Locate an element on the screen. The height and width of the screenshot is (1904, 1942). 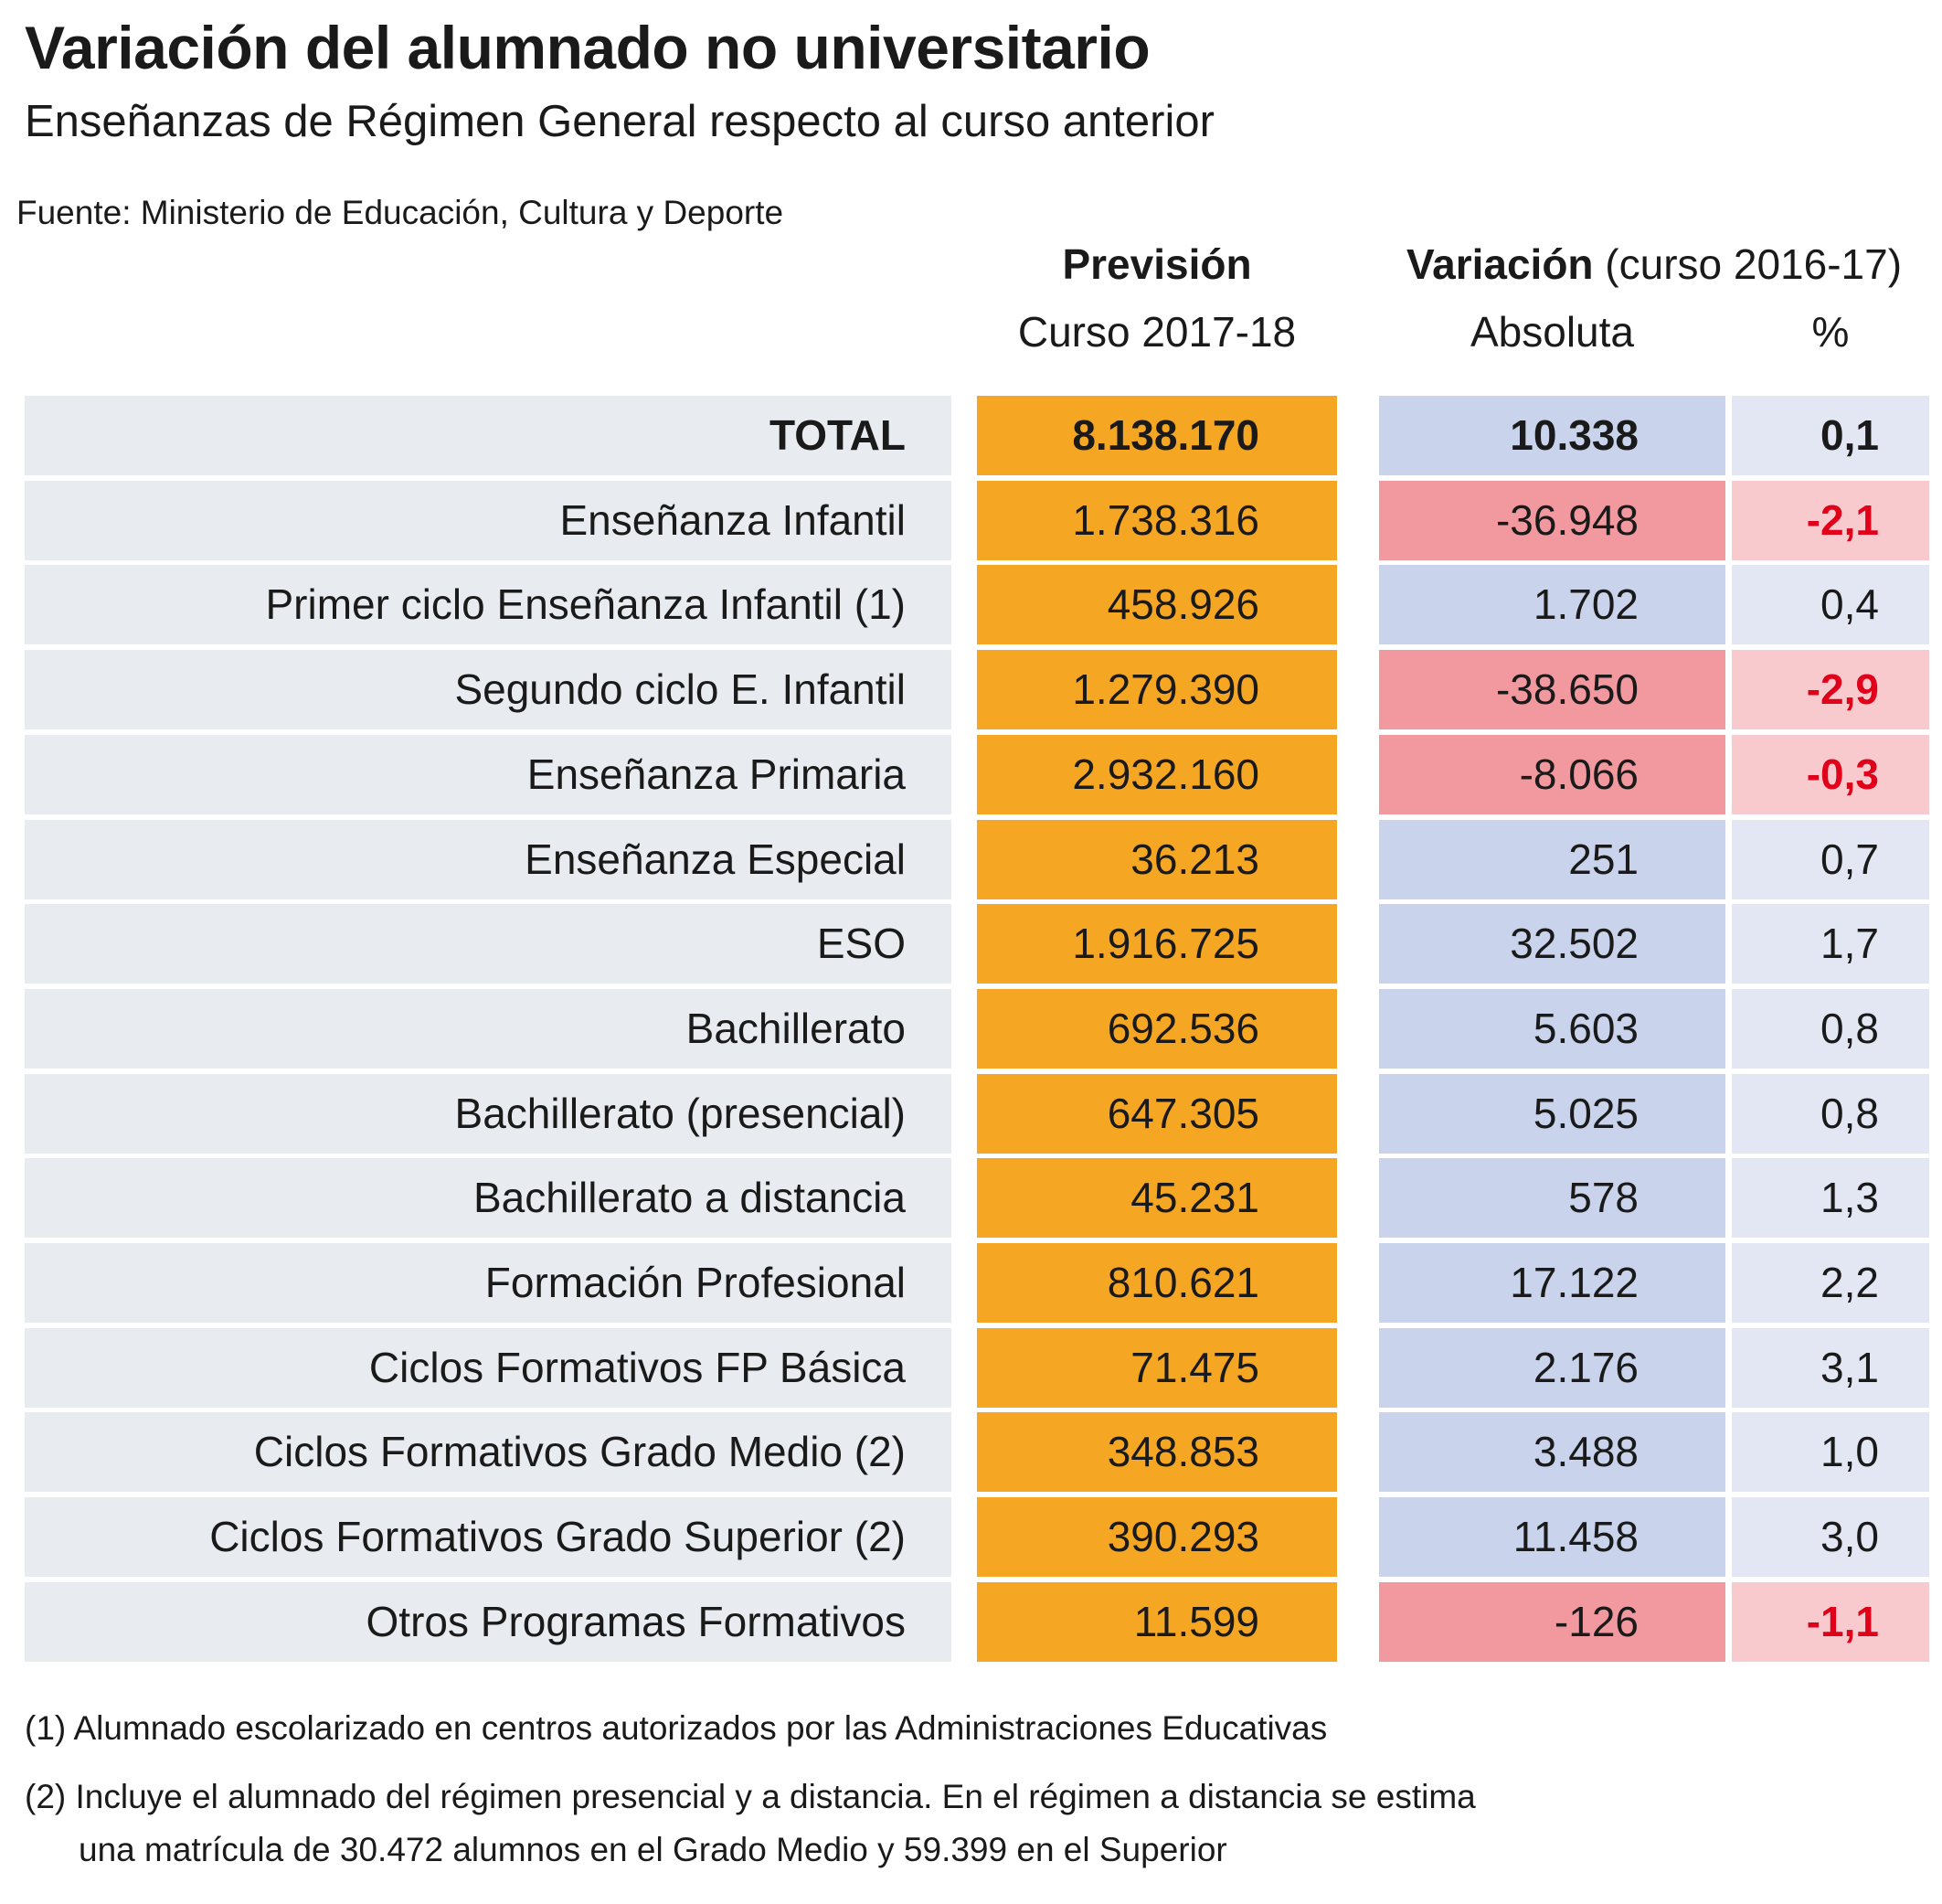
prevision-value: 348.853 is located at coordinates (1157, 1453).